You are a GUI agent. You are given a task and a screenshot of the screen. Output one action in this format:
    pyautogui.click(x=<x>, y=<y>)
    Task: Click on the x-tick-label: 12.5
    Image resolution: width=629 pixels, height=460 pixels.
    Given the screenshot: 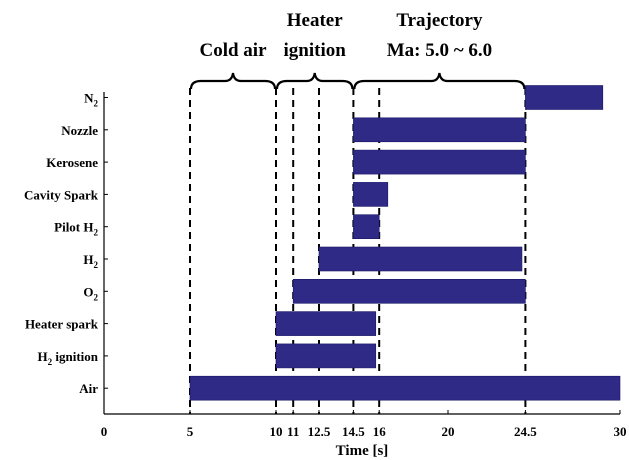 What is the action you would take?
    pyautogui.click(x=319, y=431)
    